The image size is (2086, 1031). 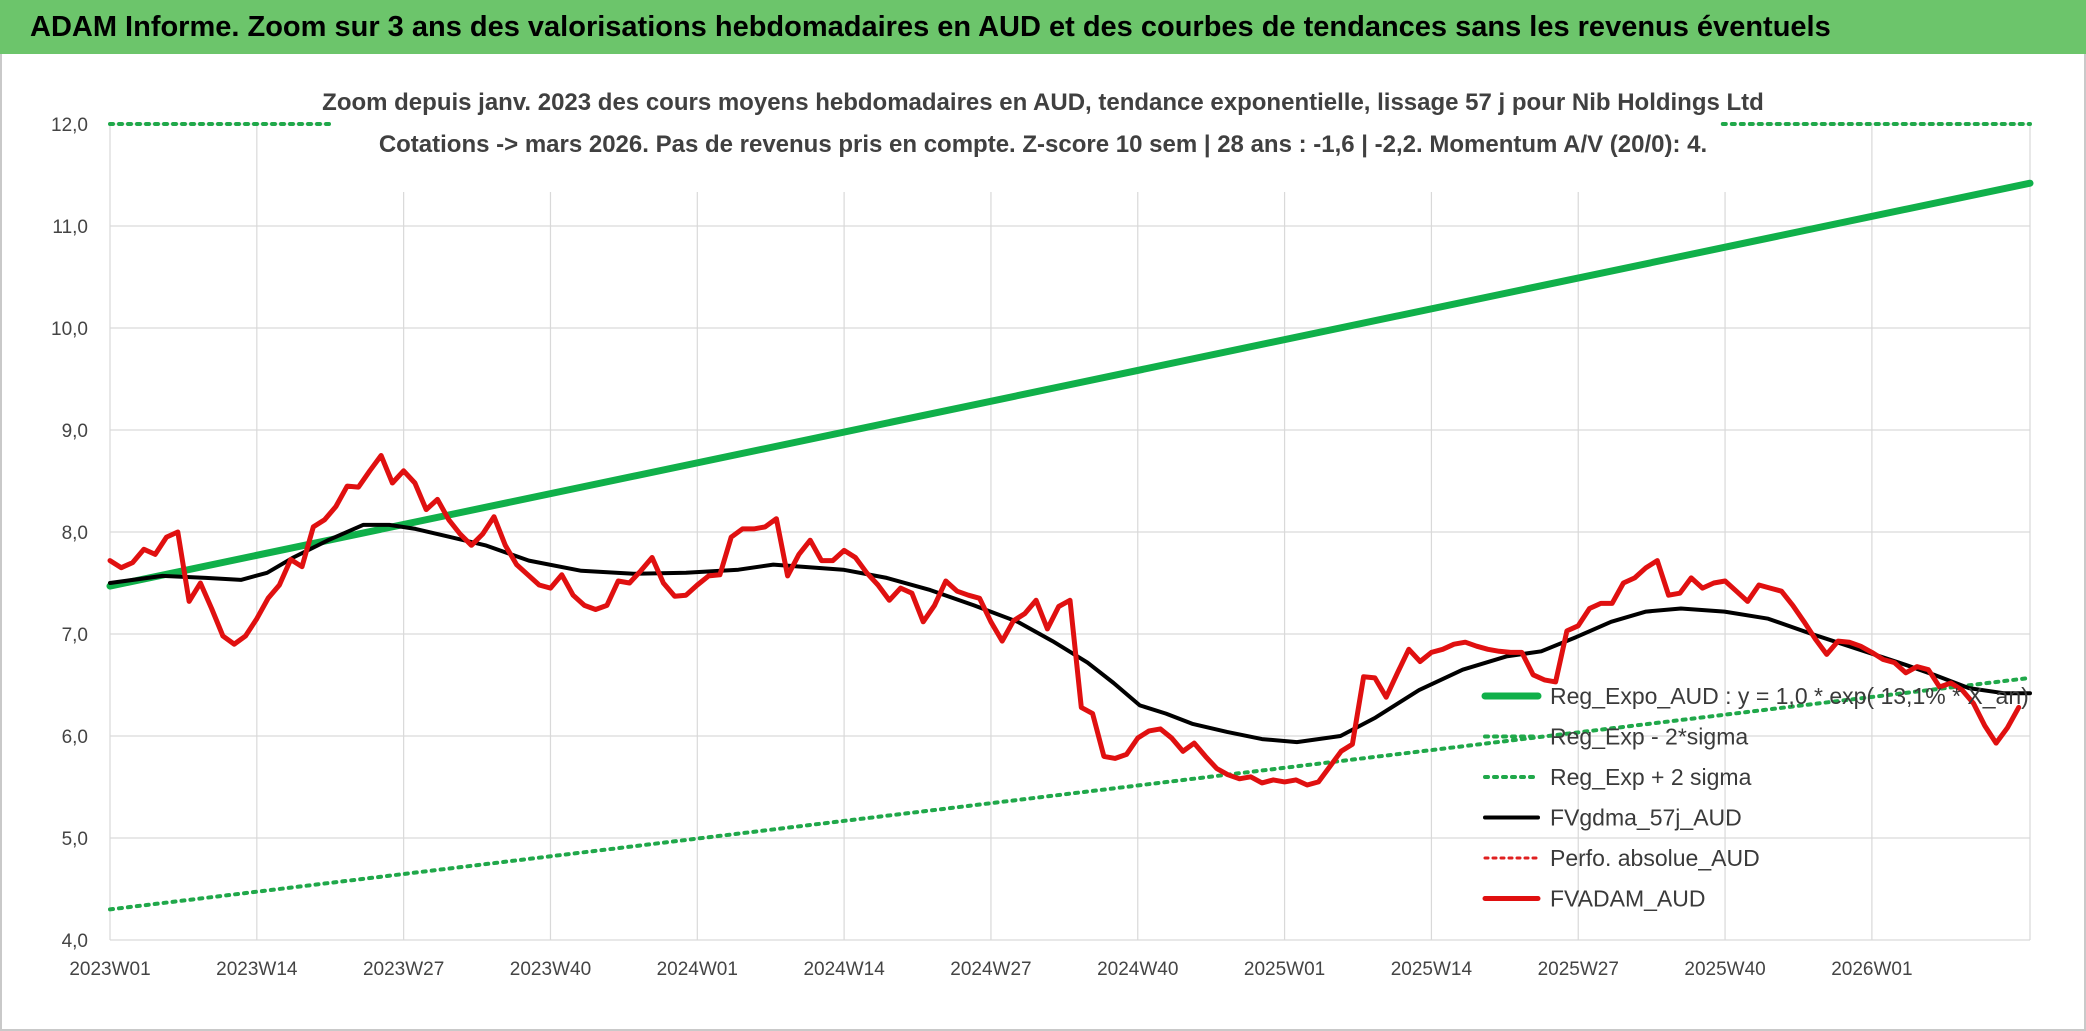 What do you see at coordinates (1646, 818) in the screenshot?
I see `legend-entry: FVgdma_57j_AUD` at bounding box center [1646, 818].